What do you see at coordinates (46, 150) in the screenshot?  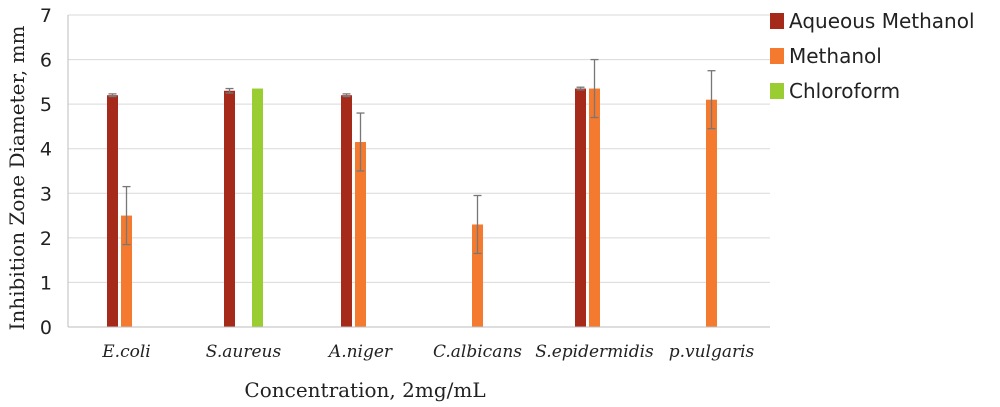 I see `y-tick-label: 4` at bounding box center [46, 150].